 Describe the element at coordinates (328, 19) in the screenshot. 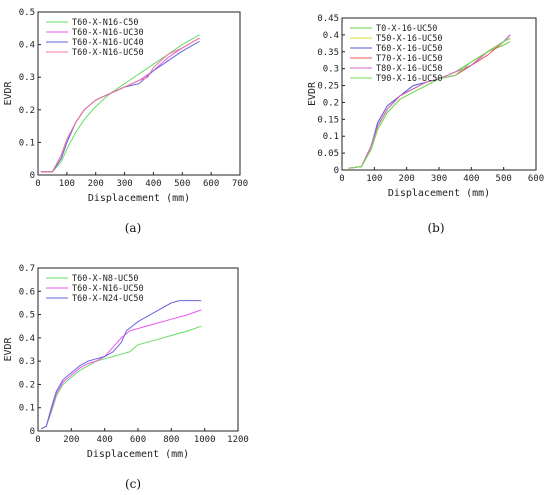

I see `y-tick-label: 0.45` at that location.